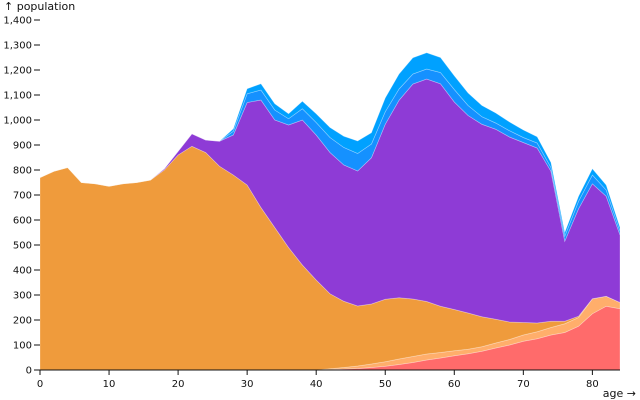 The width and height of the screenshot is (640, 400). Describe the element at coordinates (17, 121) in the screenshot. I see `y-tick-label: 1,000` at that location.